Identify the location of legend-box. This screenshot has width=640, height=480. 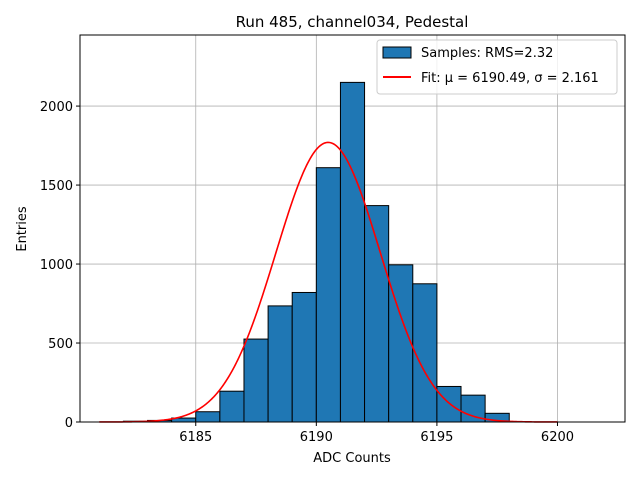
(497, 67).